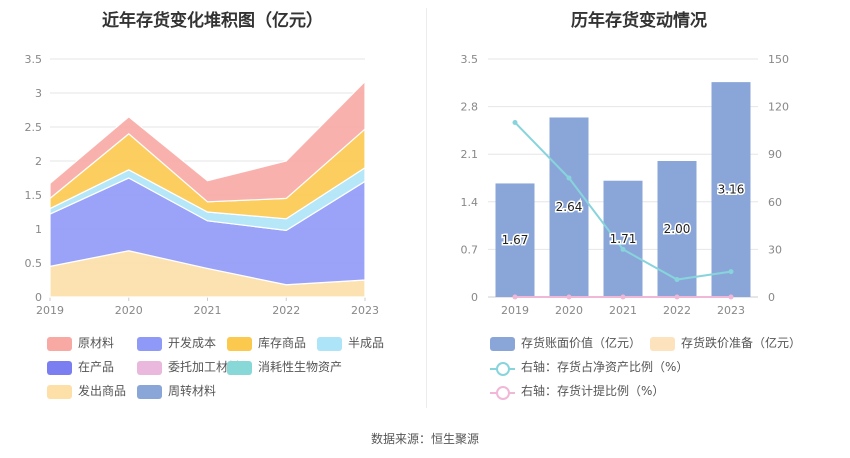  I want to click on legend-item-存货跌价准备（亿元）: 存货跌价准备（亿元）, so click(725, 343).